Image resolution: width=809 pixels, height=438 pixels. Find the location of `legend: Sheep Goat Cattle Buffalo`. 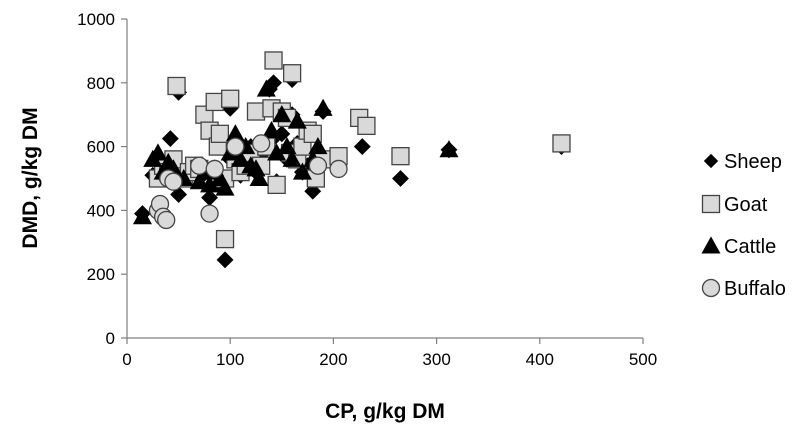

legend: Sheep Goat Cattle Buffalo is located at coordinates (743, 225).